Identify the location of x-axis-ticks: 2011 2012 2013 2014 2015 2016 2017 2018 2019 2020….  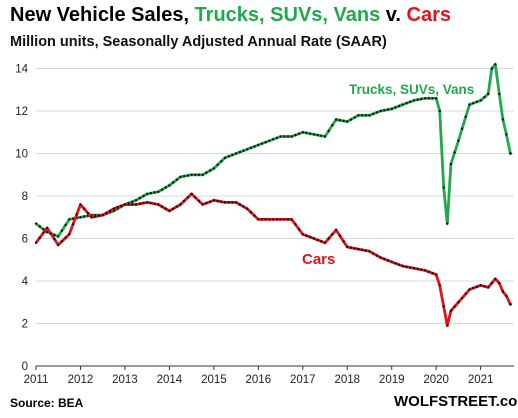
(259, 376).